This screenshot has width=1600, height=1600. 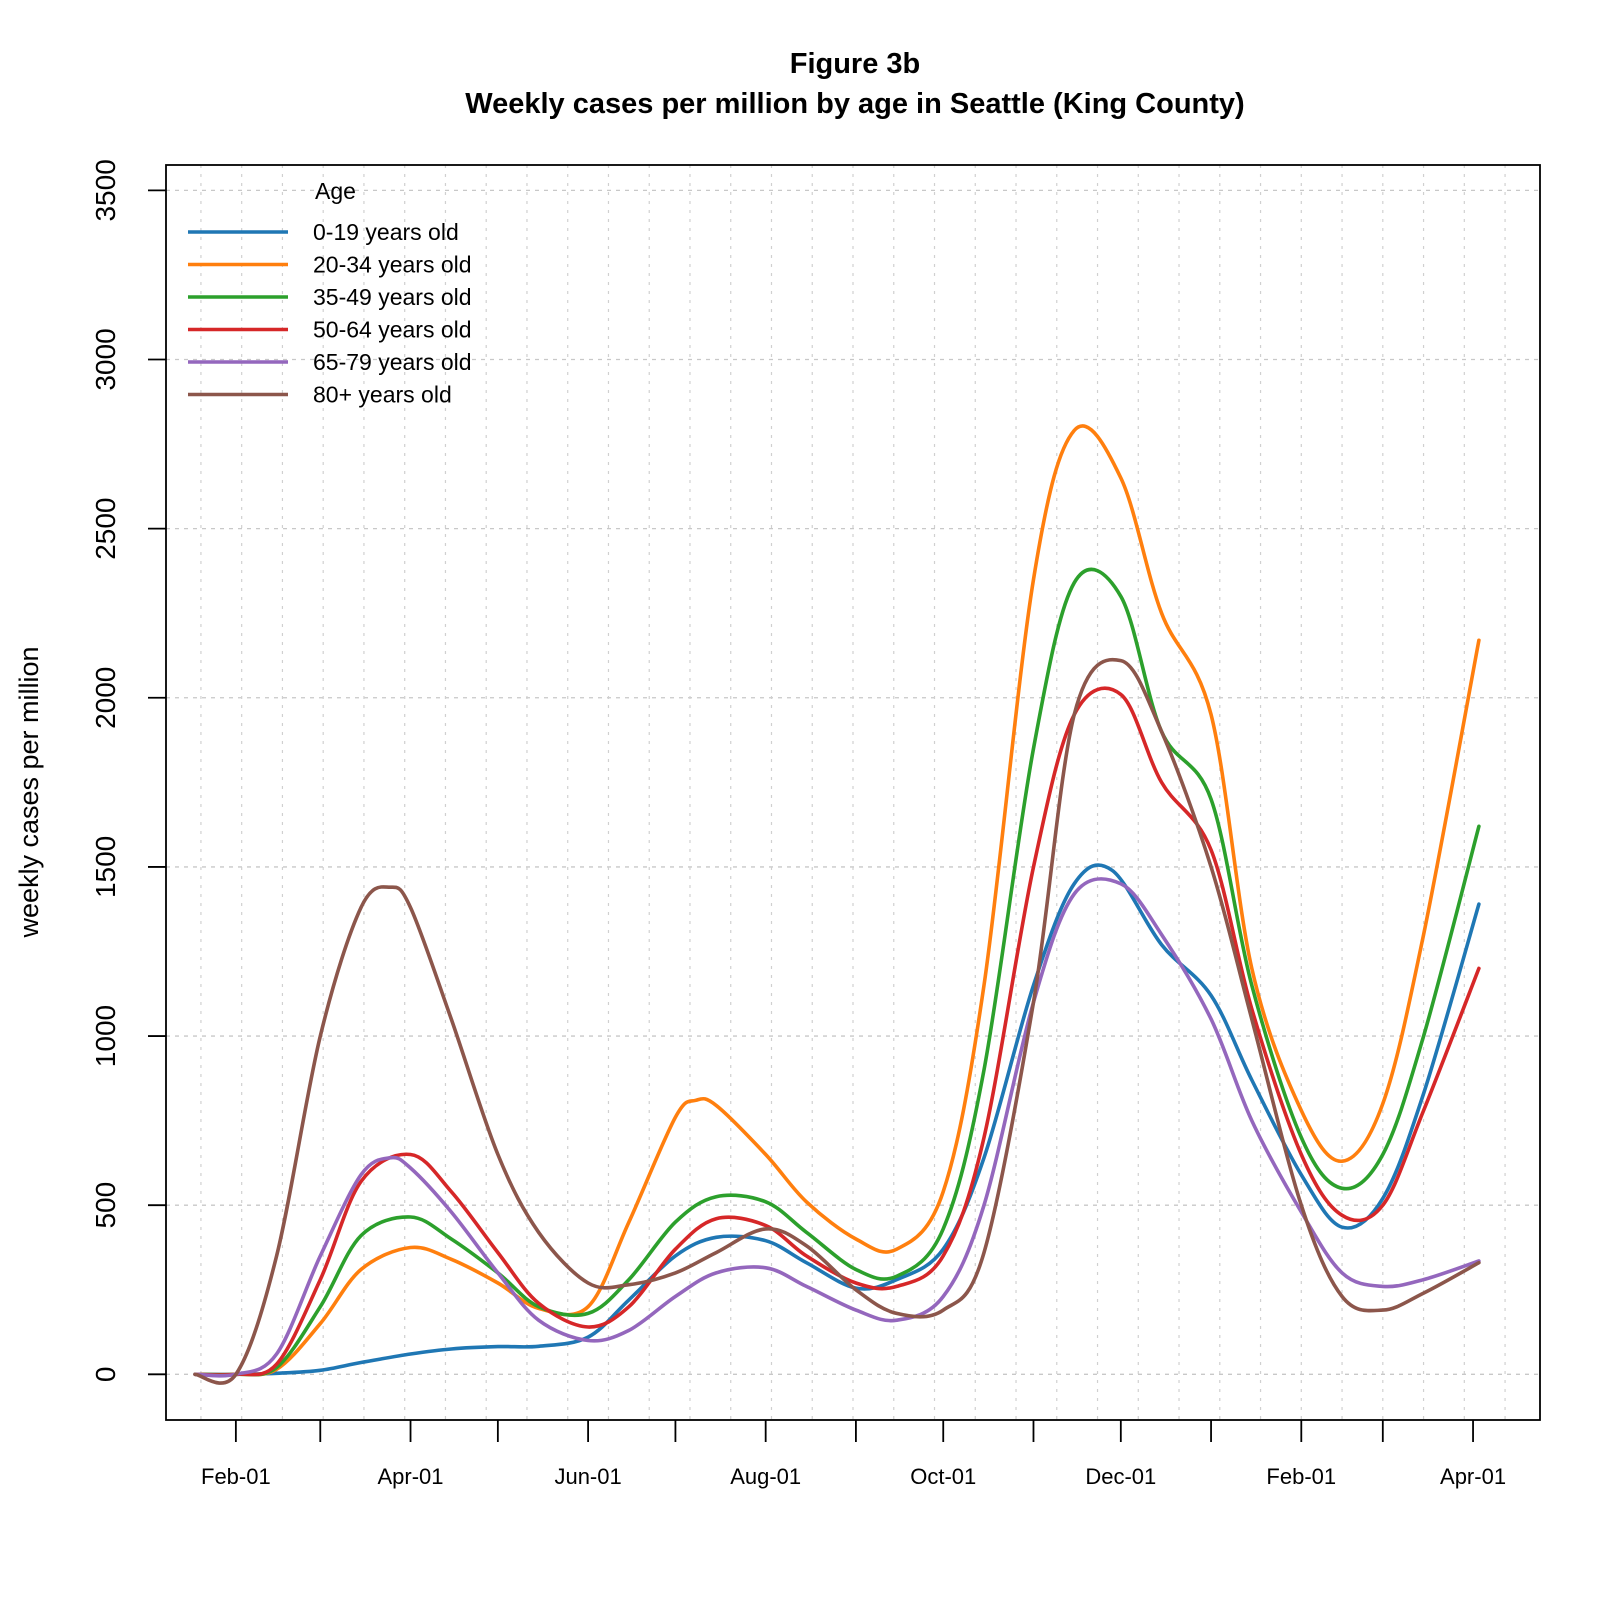 I want to click on y-axis-title: weekly cases per million, so click(x=29, y=792).